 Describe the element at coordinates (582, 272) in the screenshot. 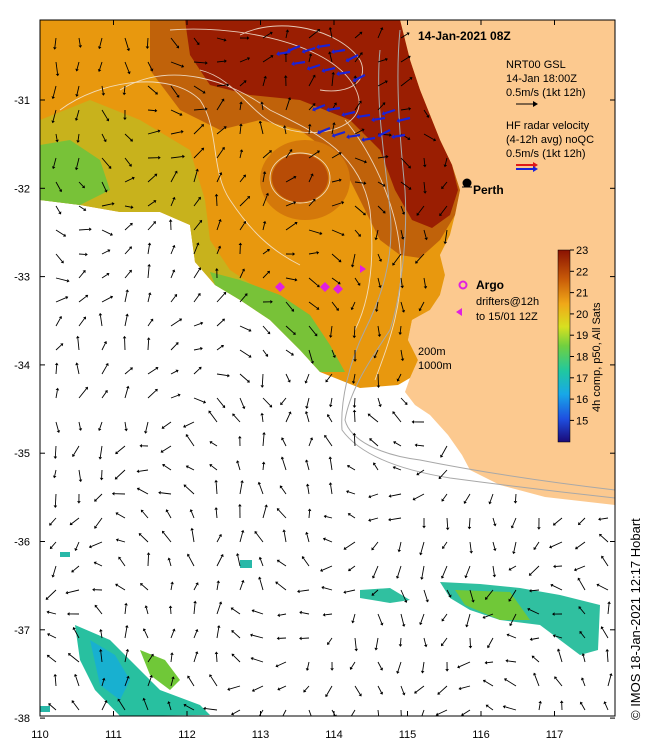

I see `colorbar-tick-label: 22` at that location.